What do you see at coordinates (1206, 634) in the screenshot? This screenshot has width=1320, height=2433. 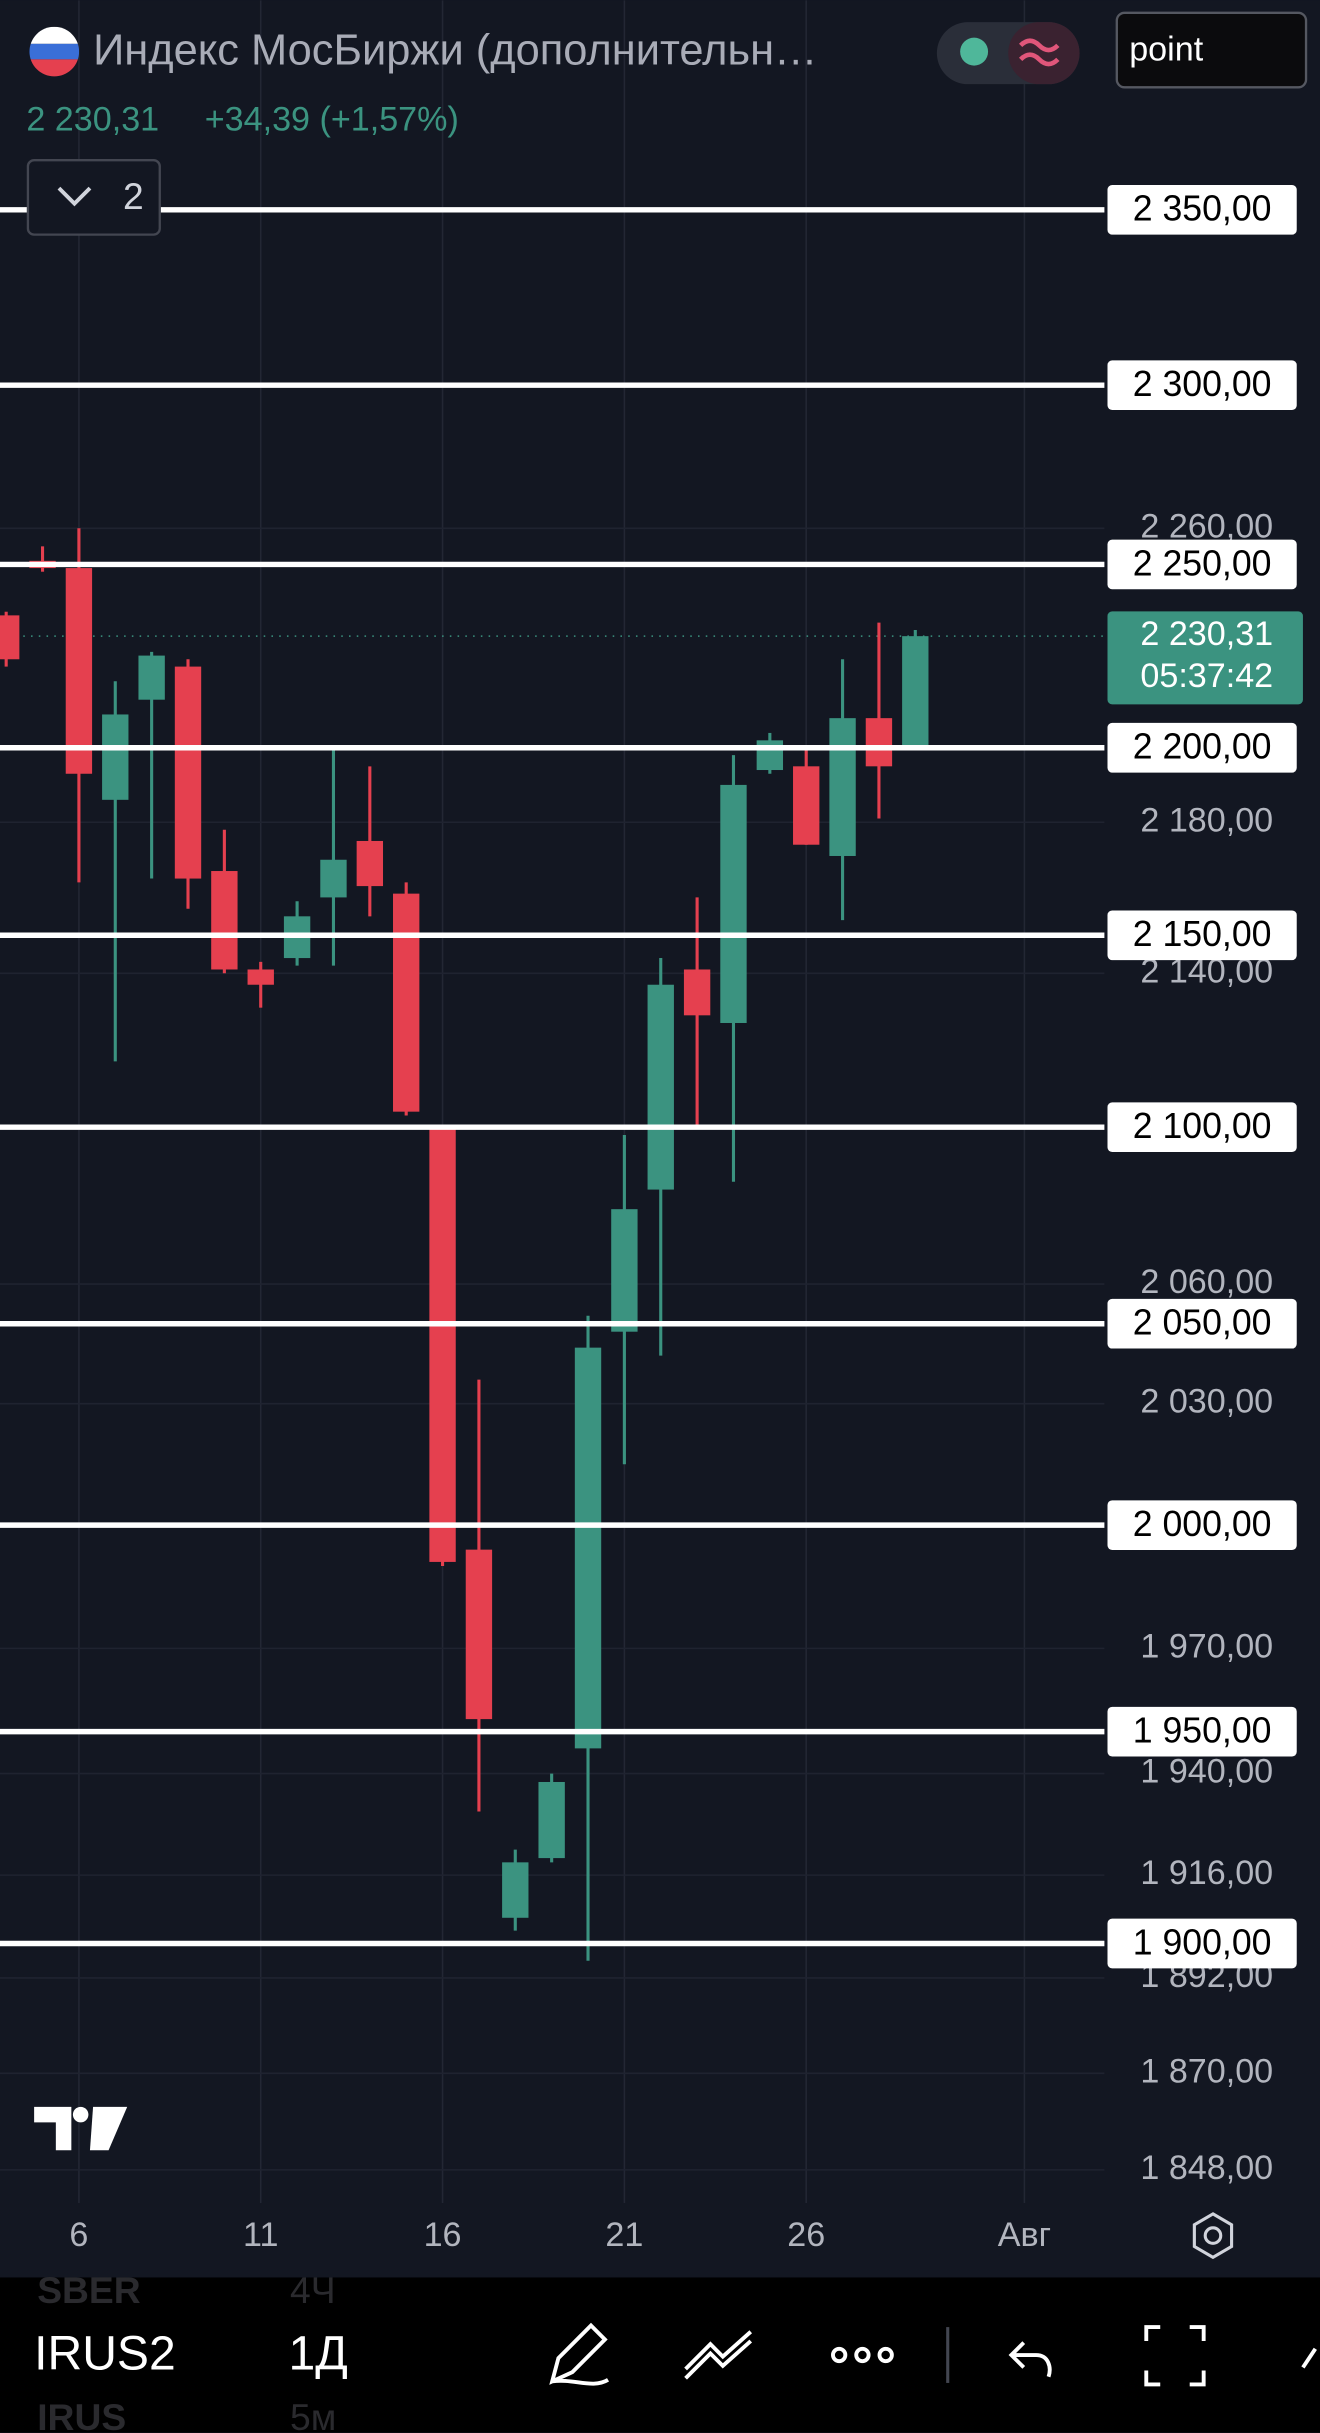 I see `price-tag-label: 2 230,31` at bounding box center [1206, 634].